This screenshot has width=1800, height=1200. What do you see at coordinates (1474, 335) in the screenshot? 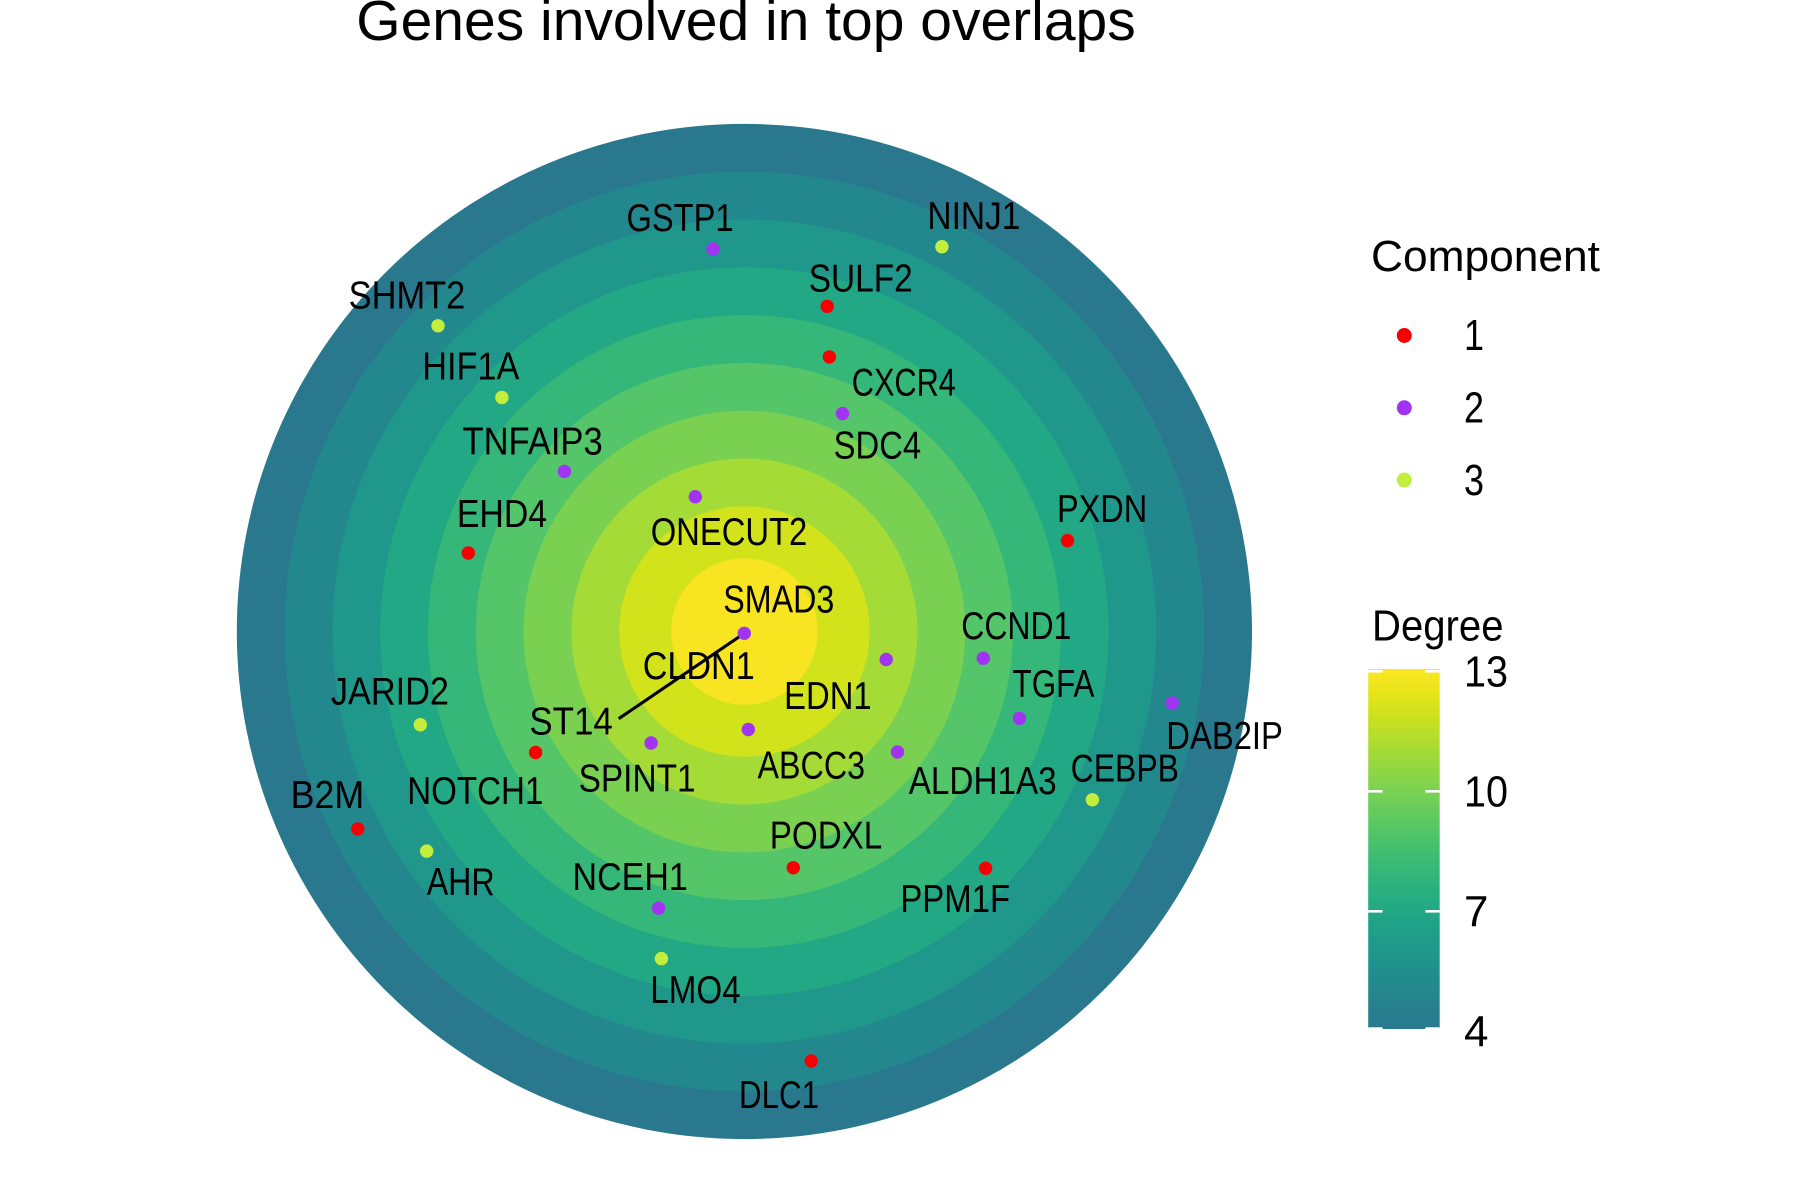
I see `svg-text: 1` at bounding box center [1474, 335].